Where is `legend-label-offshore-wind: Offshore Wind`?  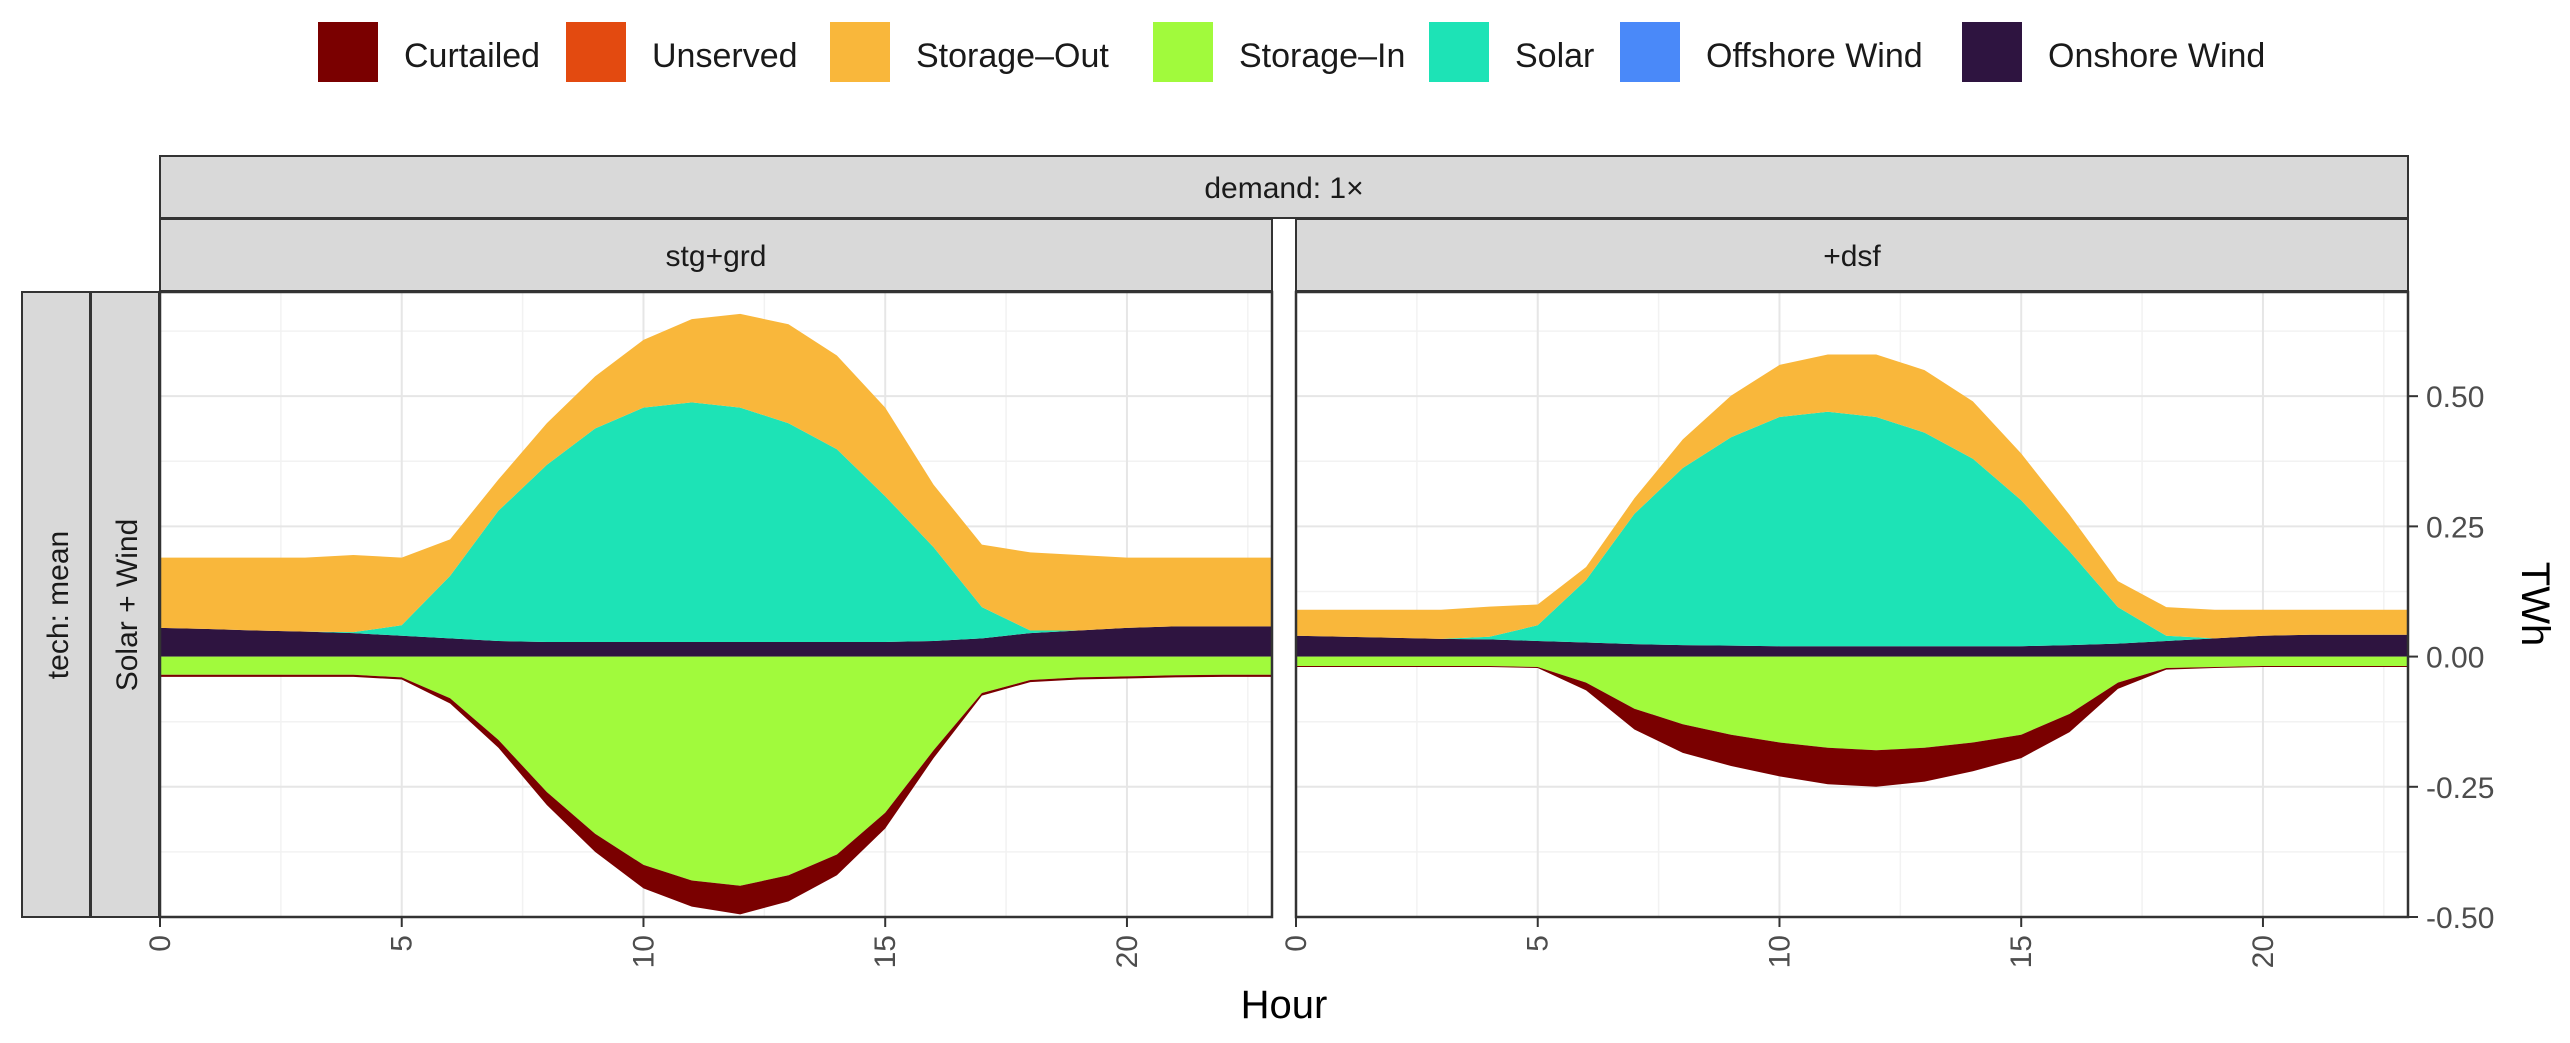
legend-label-offshore-wind: Offshore Wind is located at coordinates (1814, 56).